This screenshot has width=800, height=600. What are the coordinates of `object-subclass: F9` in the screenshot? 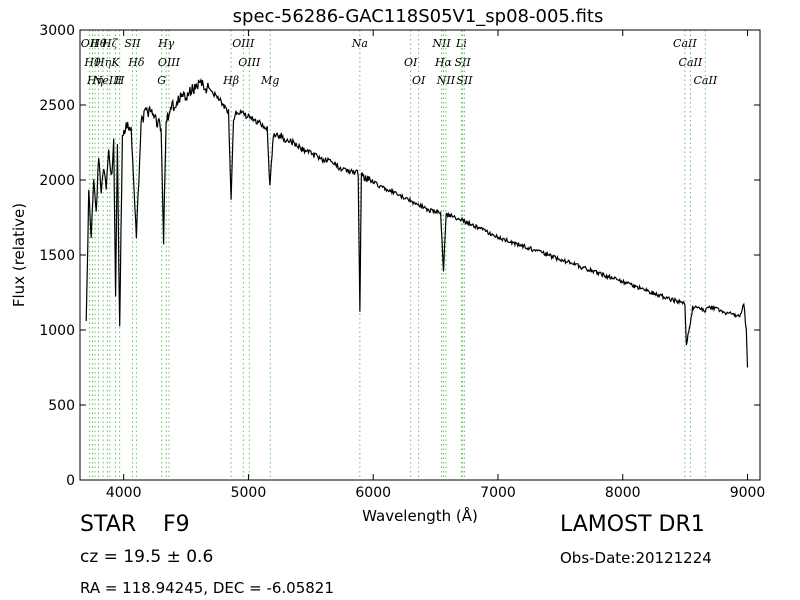 It's located at (176, 524).